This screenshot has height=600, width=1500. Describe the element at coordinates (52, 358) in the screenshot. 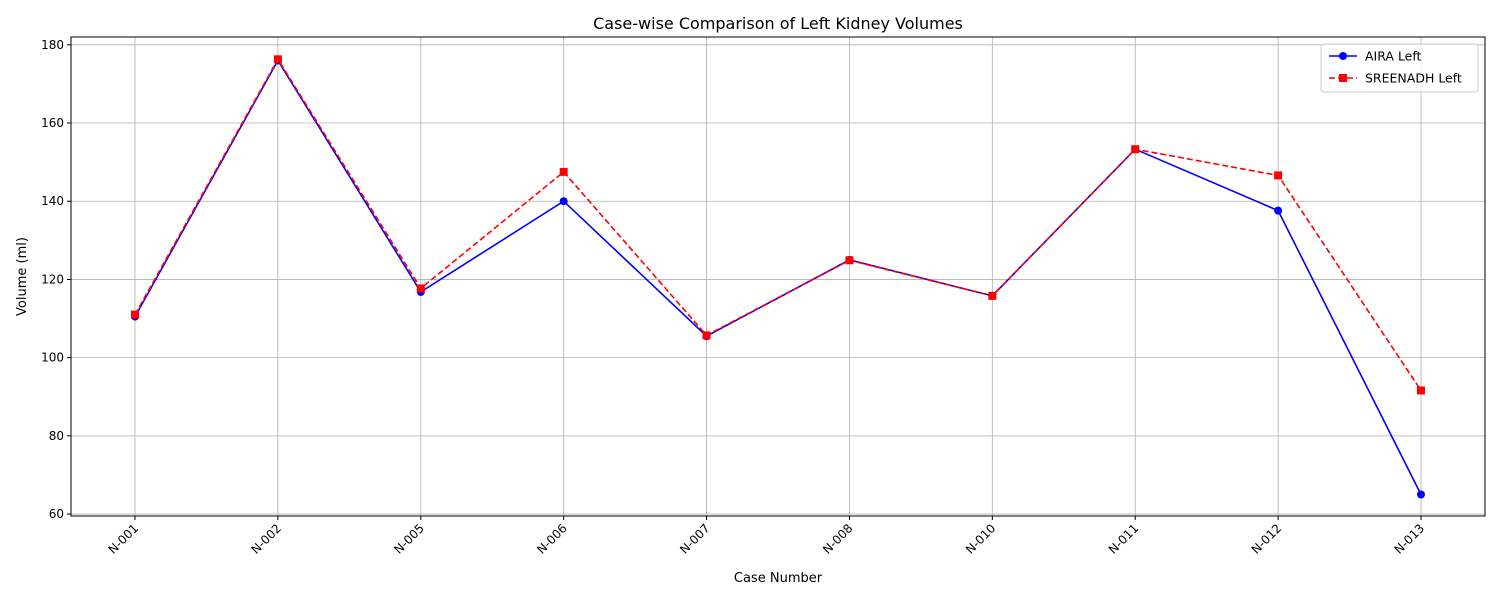

I see `y-tick-label: 100` at that location.